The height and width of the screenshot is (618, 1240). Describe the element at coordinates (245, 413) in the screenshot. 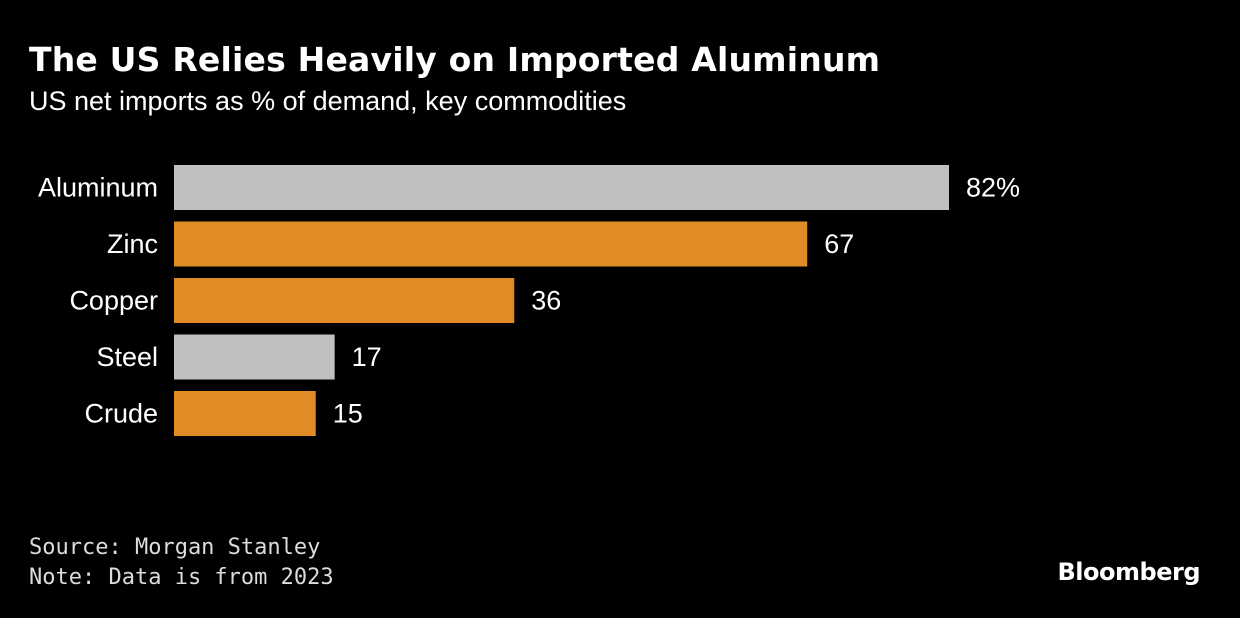

I see `bar-crude` at that location.